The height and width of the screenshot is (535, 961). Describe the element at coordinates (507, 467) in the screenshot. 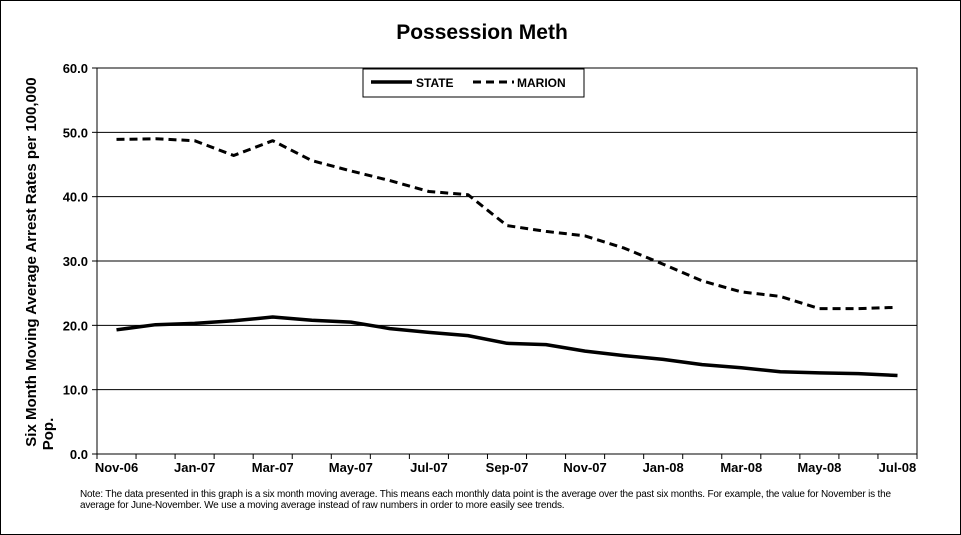

I see `x-tick-label: Sep-07` at that location.